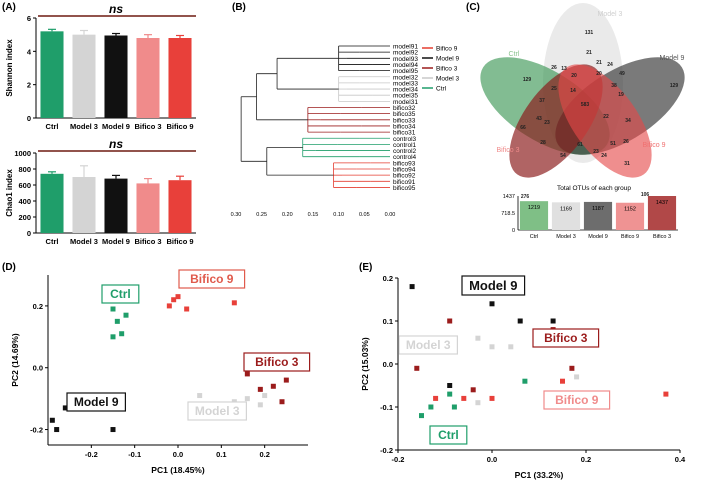 Image resolution: width=709 pixels, height=483 pixels. I want to click on inset-y-tick-label: 1437, so click(509, 197).